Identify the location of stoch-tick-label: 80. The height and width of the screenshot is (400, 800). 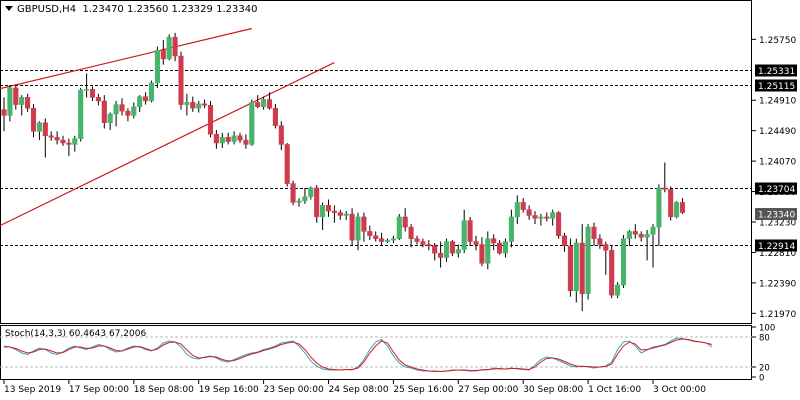
(764, 339).